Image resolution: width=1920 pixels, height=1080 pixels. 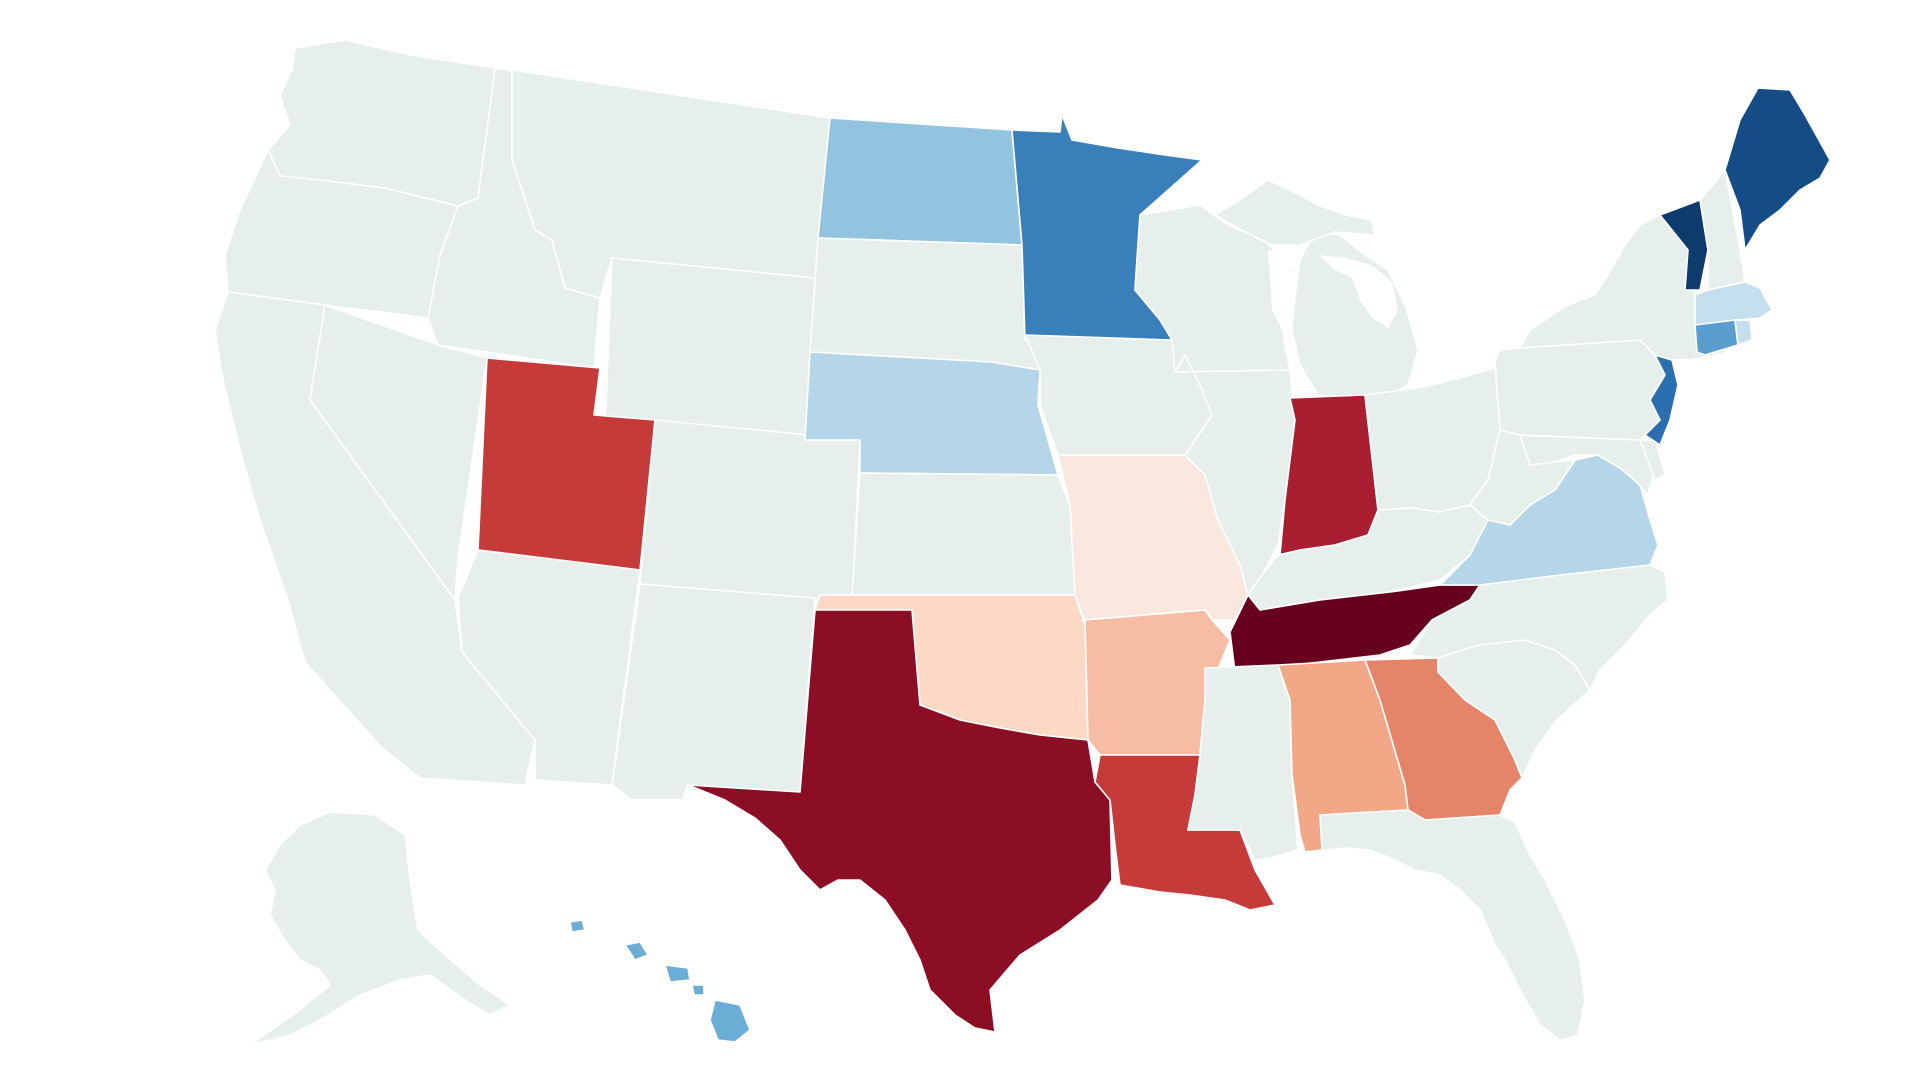 What do you see at coordinates (380, 928) in the screenshot?
I see `state-ak` at bounding box center [380, 928].